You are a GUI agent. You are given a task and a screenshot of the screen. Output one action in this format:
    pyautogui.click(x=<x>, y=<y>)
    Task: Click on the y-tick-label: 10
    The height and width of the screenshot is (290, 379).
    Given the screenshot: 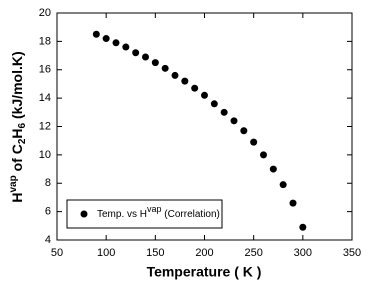 What is the action you would take?
    pyautogui.click(x=45, y=155)
    